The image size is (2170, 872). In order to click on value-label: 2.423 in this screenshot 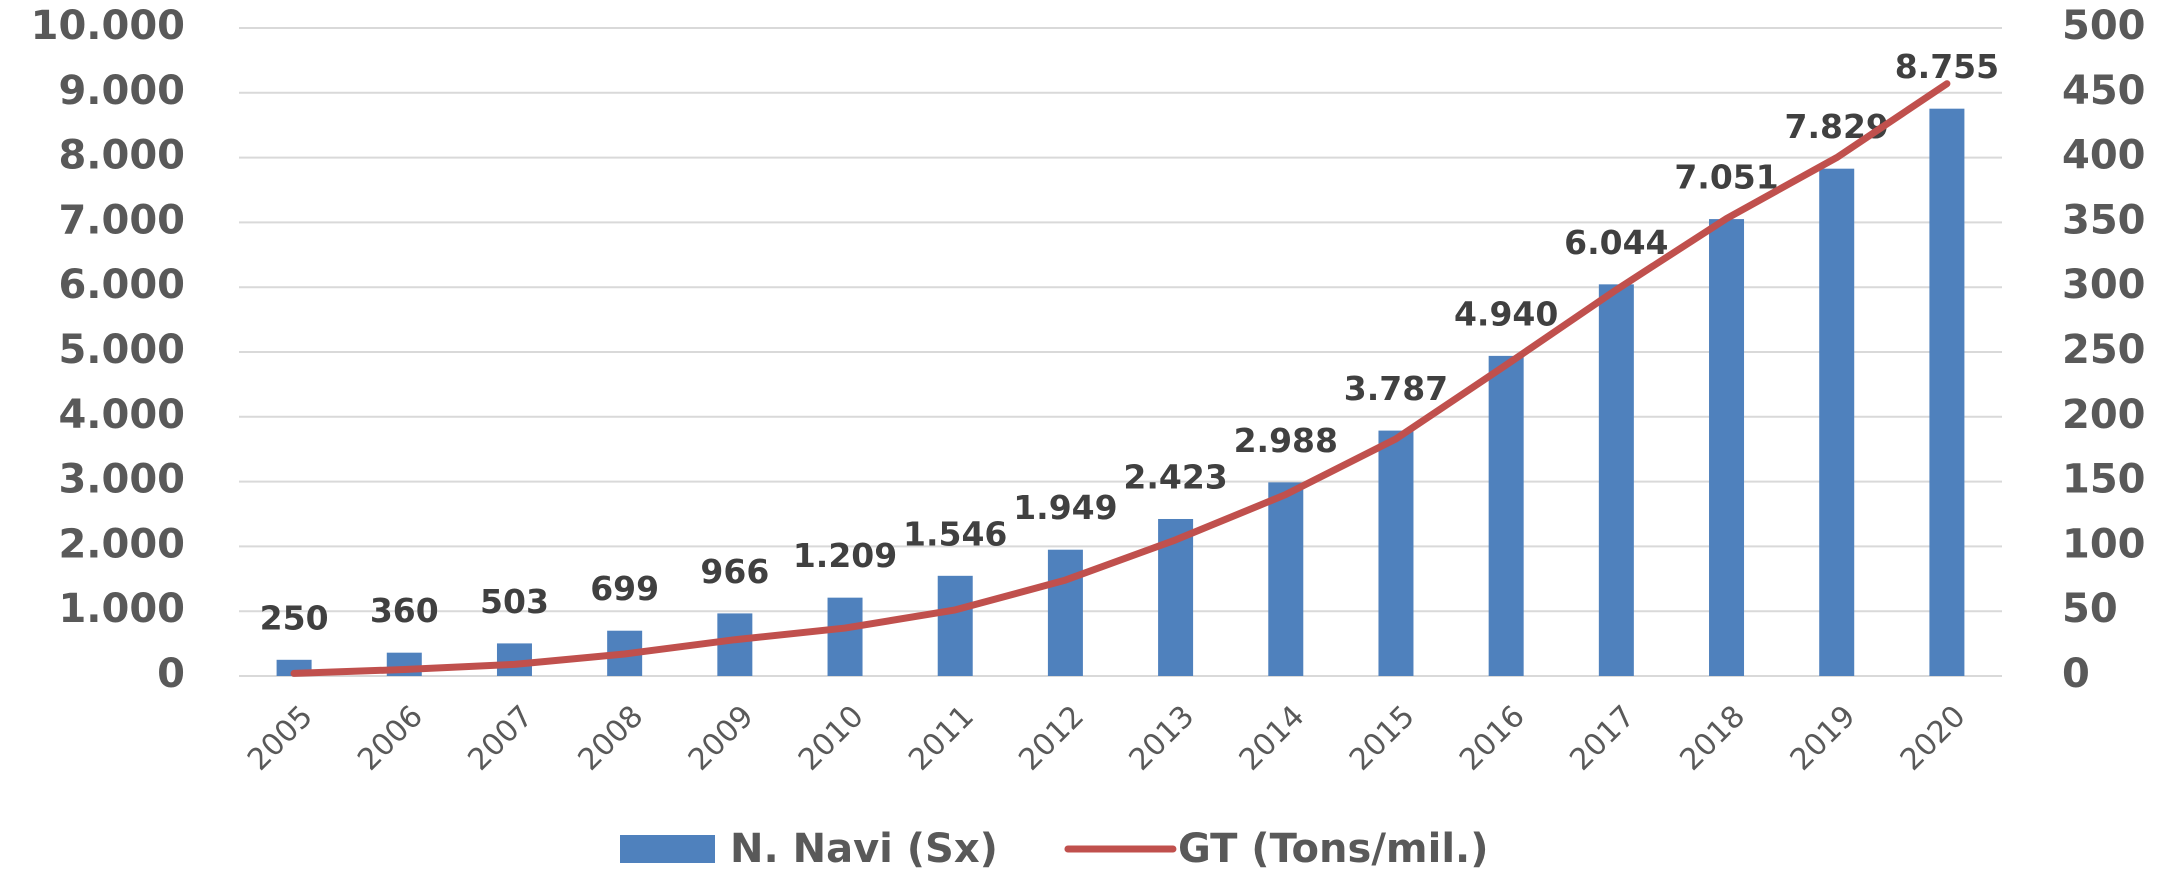, I will do `click(1175, 476)`.